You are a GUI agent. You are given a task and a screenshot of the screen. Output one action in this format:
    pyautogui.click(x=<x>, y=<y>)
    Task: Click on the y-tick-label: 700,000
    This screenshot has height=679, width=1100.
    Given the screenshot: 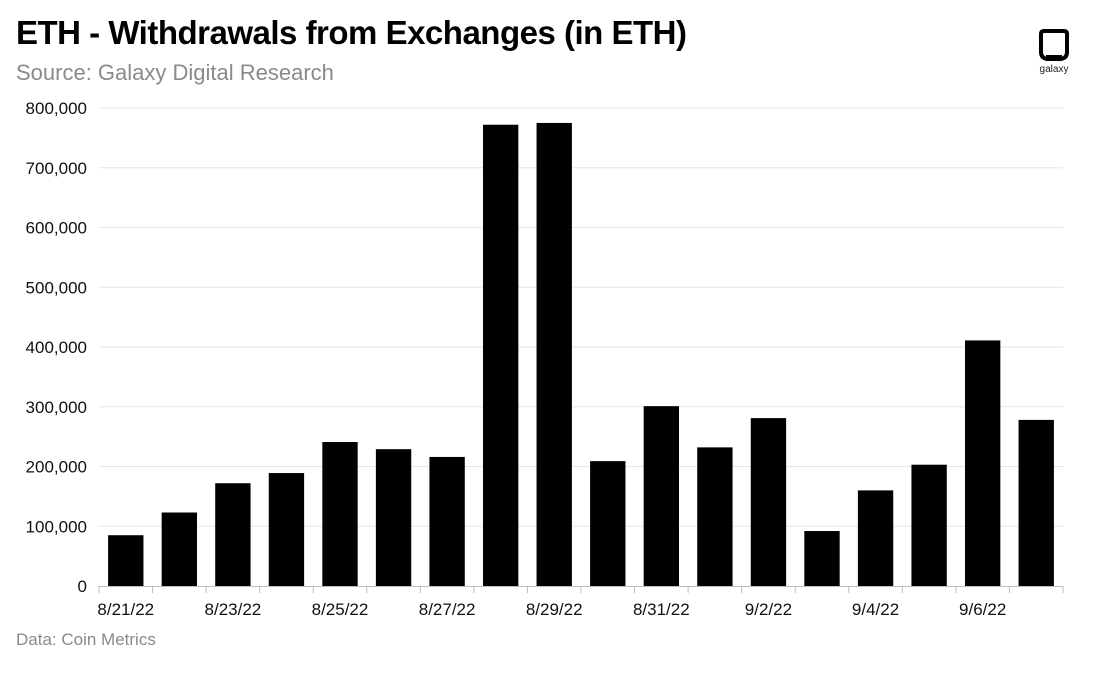 What is the action you would take?
    pyautogui.click(x=56, y=168)
    